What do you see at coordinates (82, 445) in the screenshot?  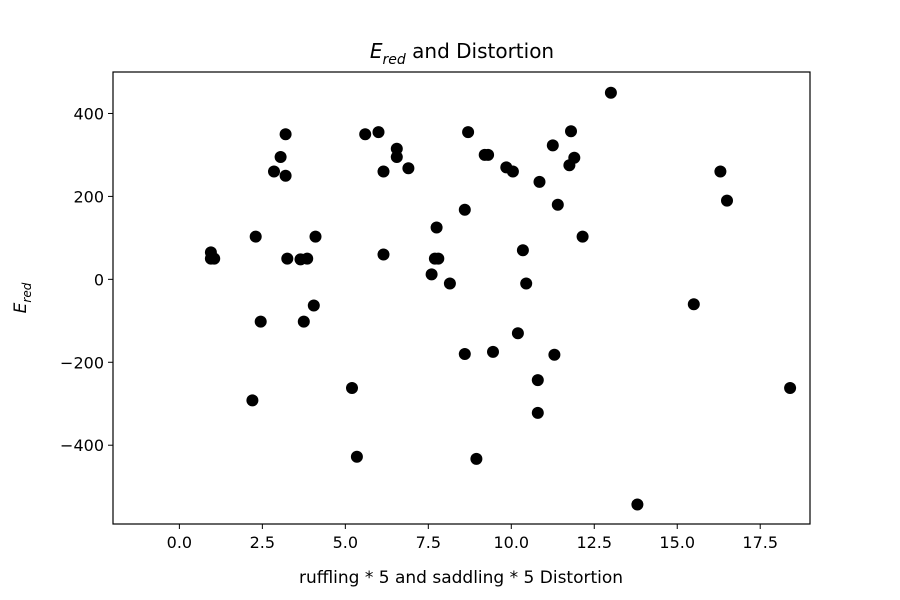 I see `y-tick-label: −400` at bounding box center [82, 445].